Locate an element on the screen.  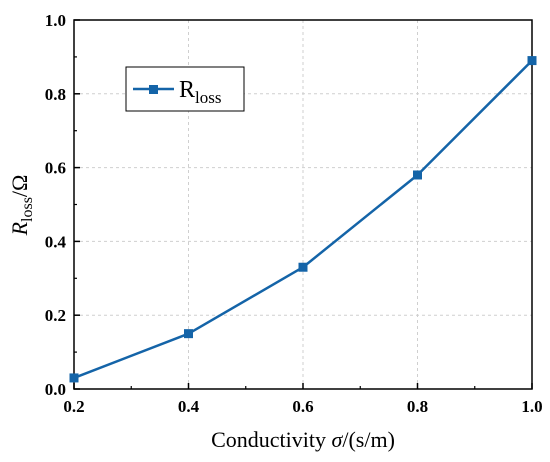
y-axis-label: Rloss/Ω is located at coordinates (21, 206).